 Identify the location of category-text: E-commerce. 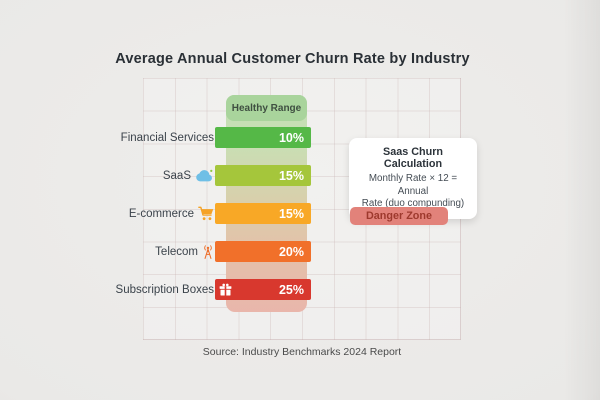
(161, 213).